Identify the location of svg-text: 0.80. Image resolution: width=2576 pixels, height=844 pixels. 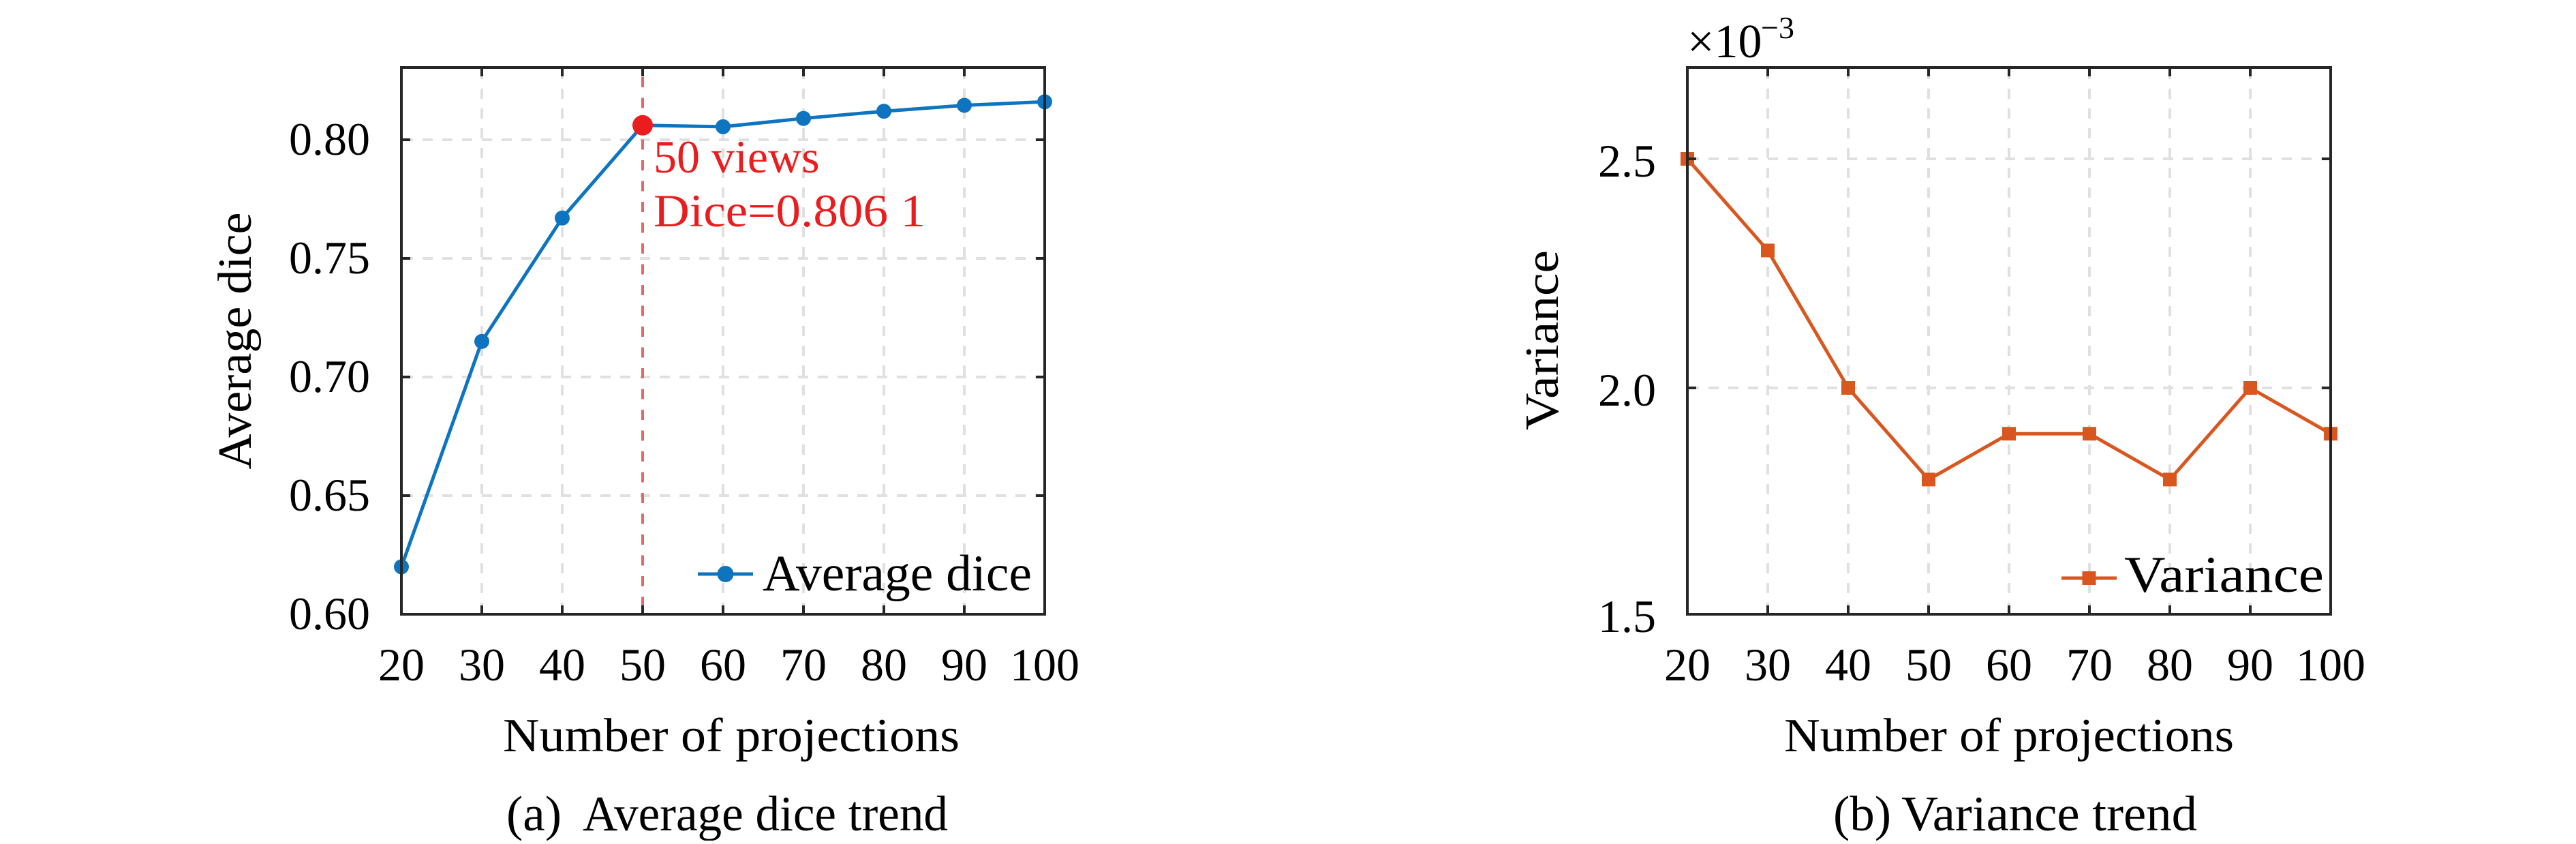
(329, 139).